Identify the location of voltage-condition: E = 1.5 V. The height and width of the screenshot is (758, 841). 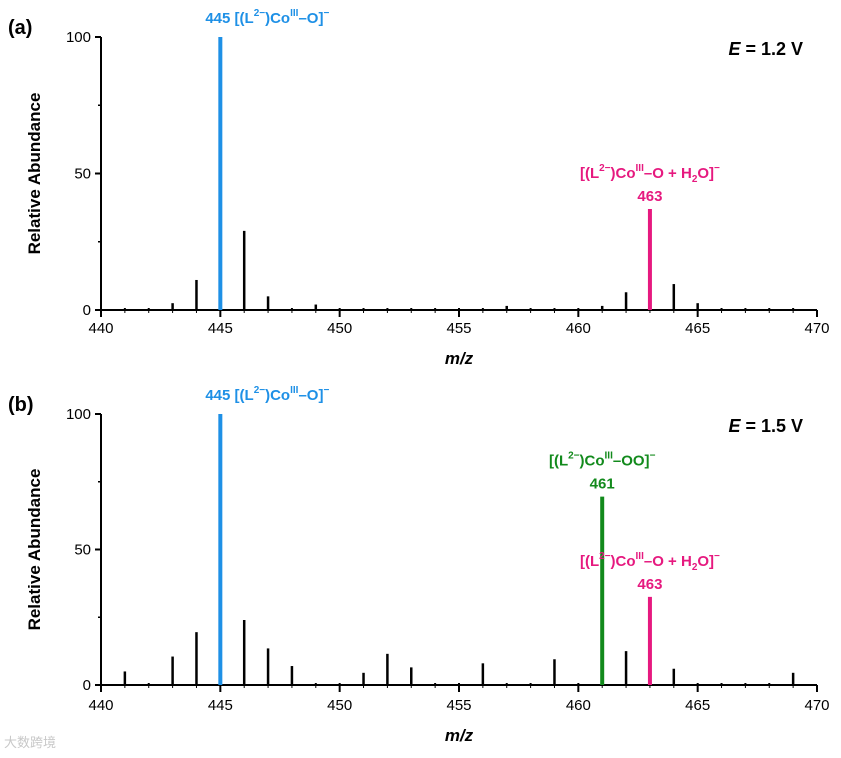
(765, 426).